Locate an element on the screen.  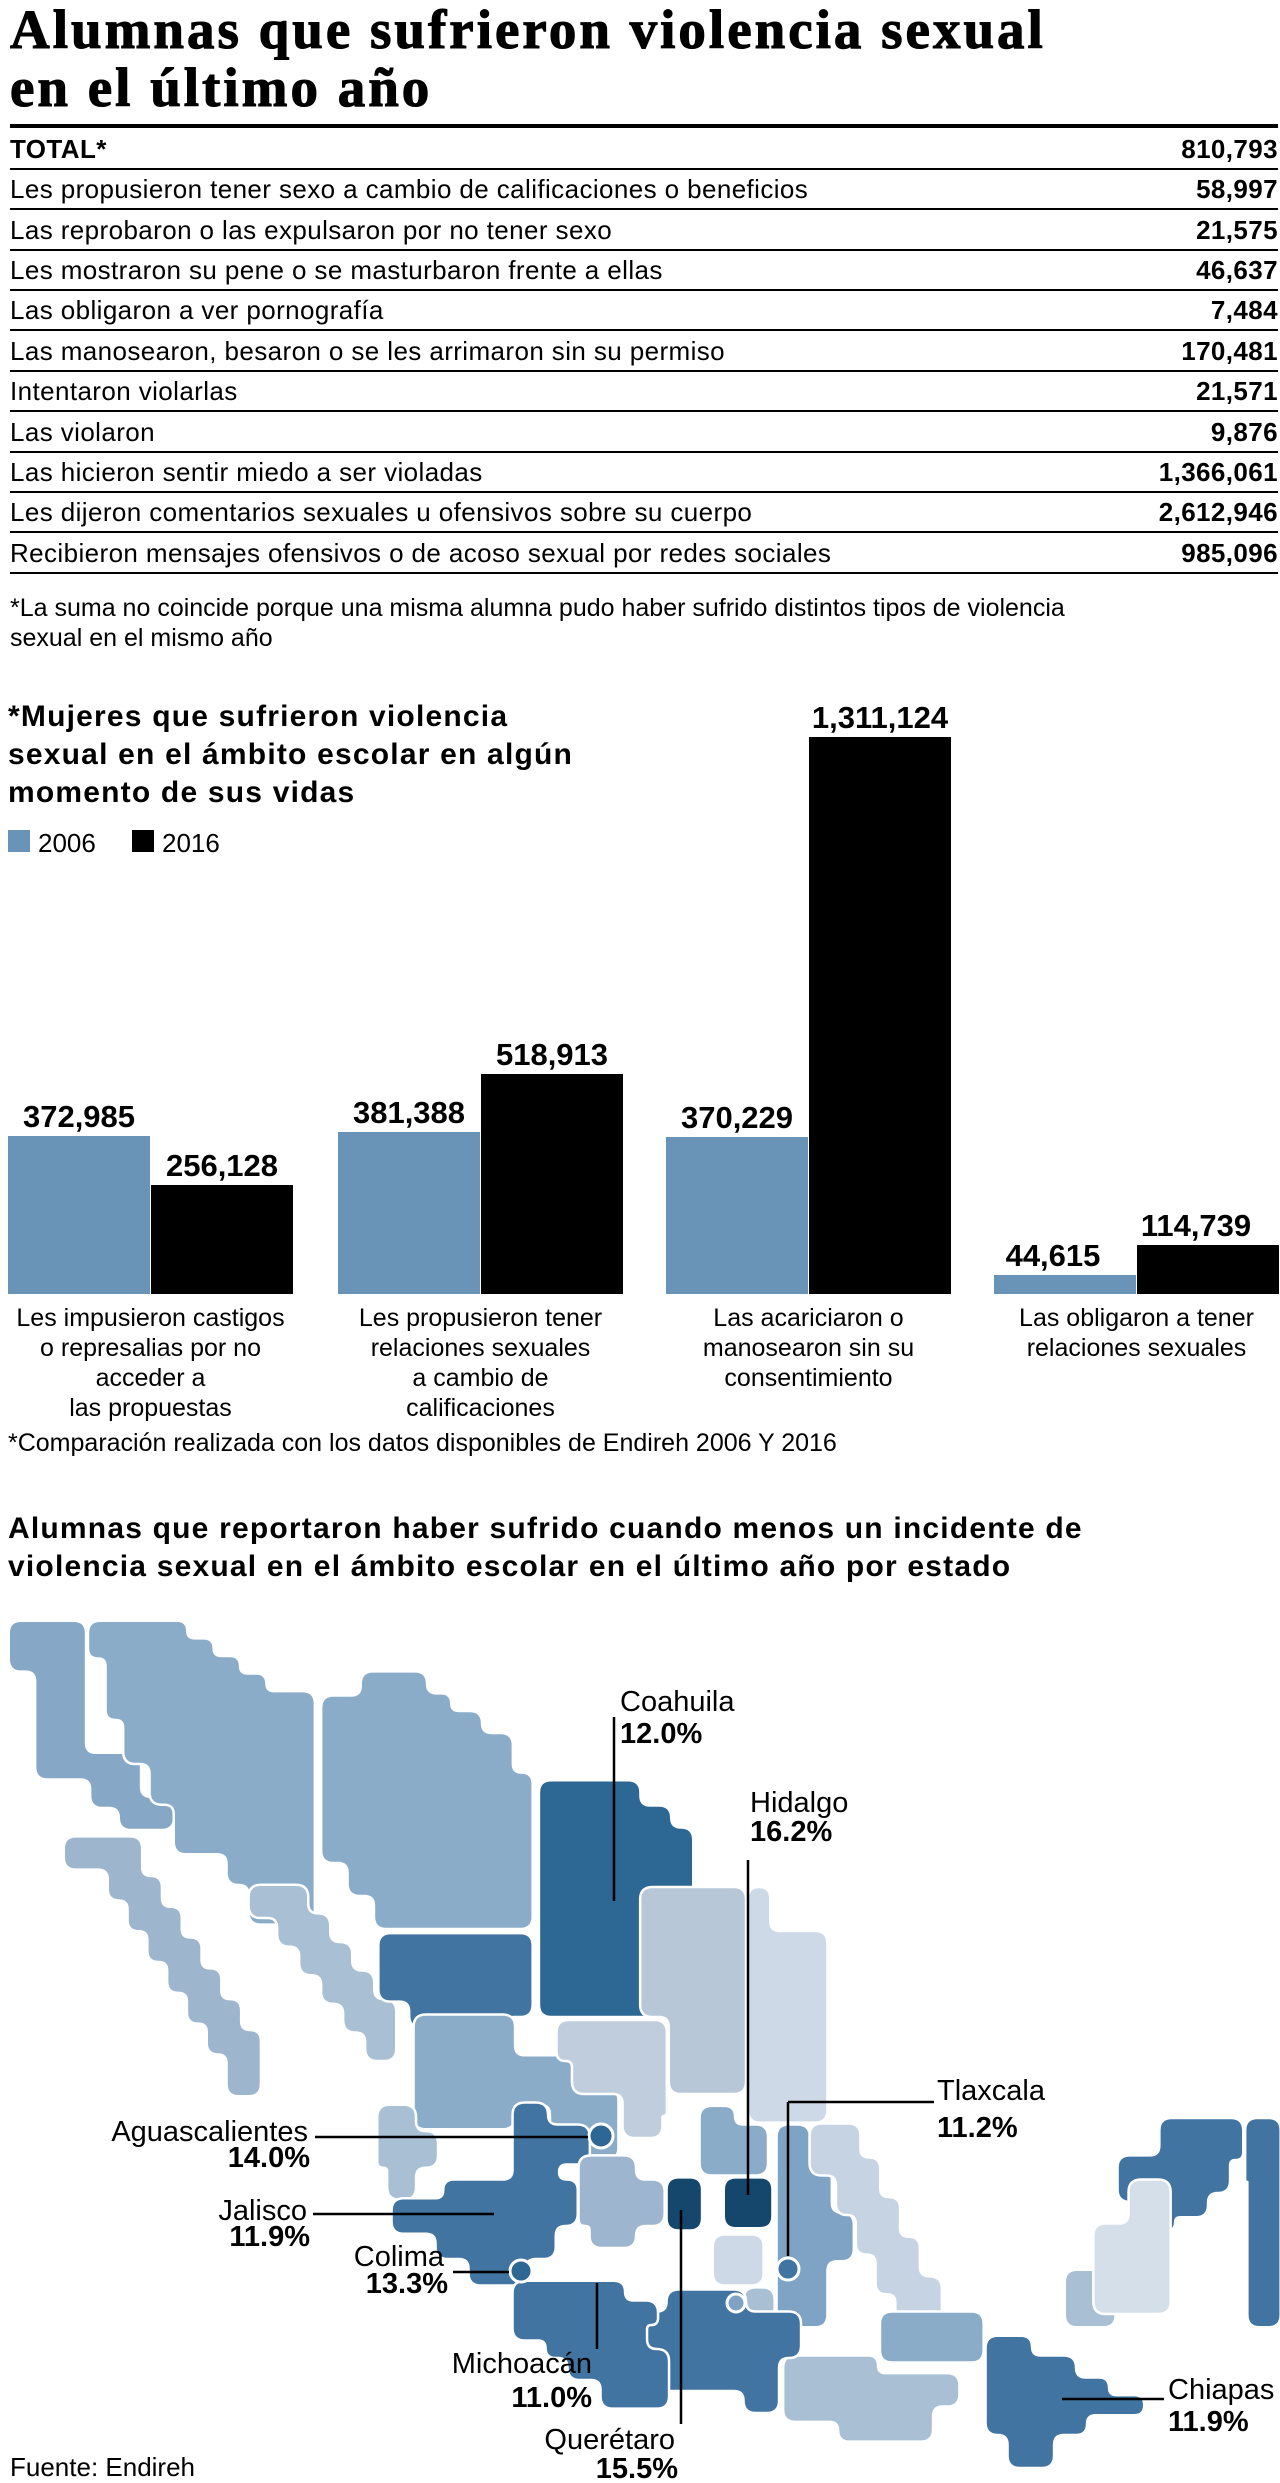
svg-text: Chiapas is located at coordinates (1221, 2390).